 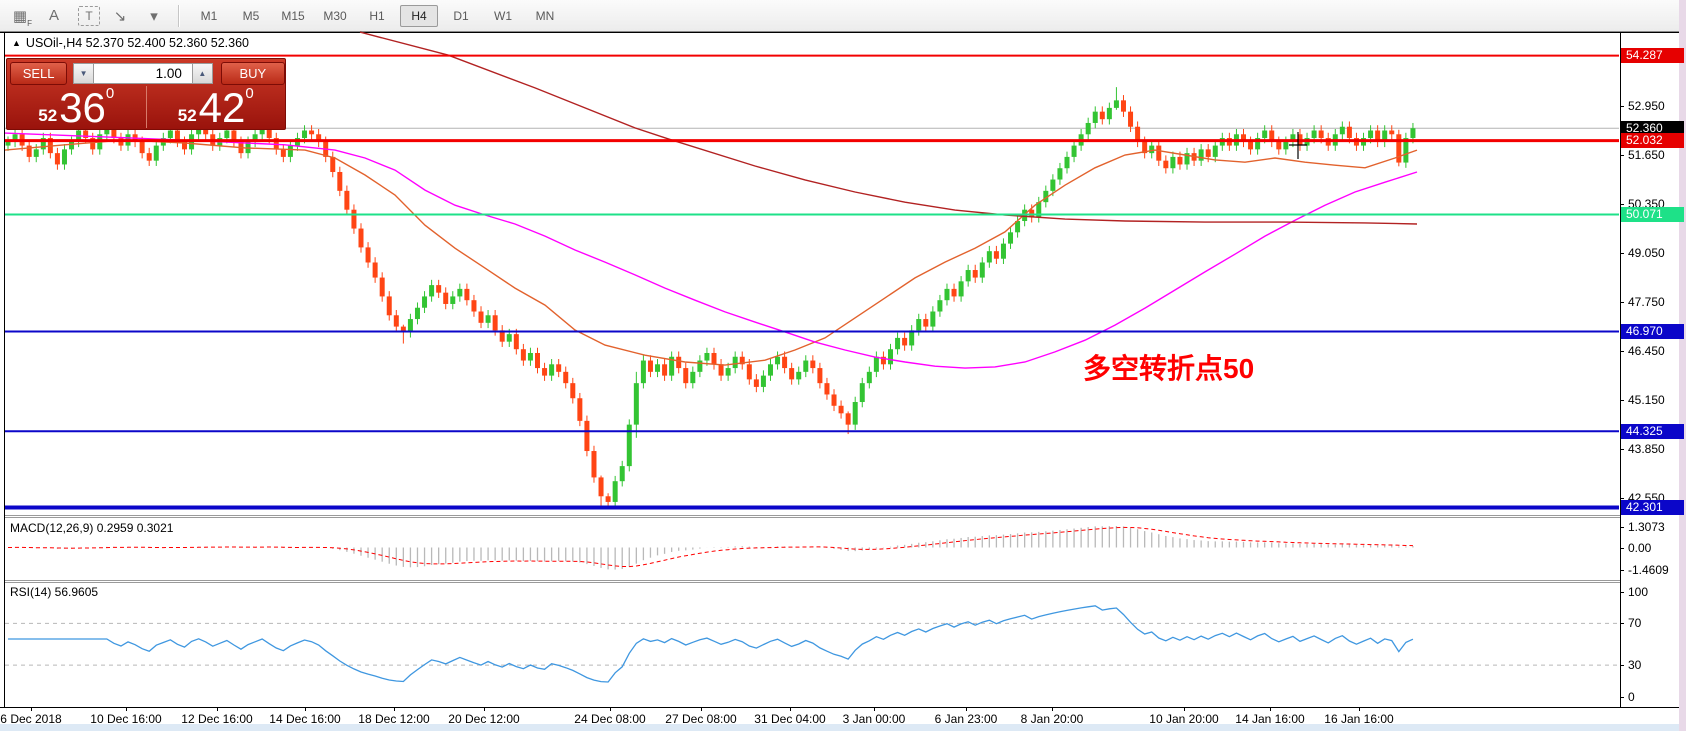 I want to click on price-tick-label: 51.650, so click(x=1646, y=155).